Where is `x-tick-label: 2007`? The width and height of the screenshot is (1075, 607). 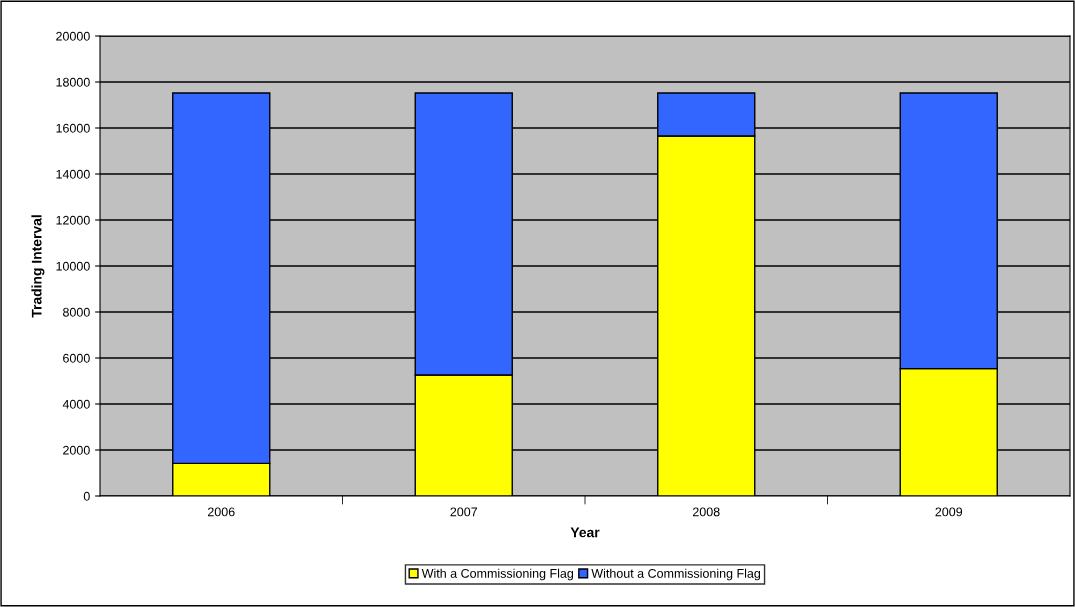
x-tick-label: 2007 is located at coordinates (464, 512).